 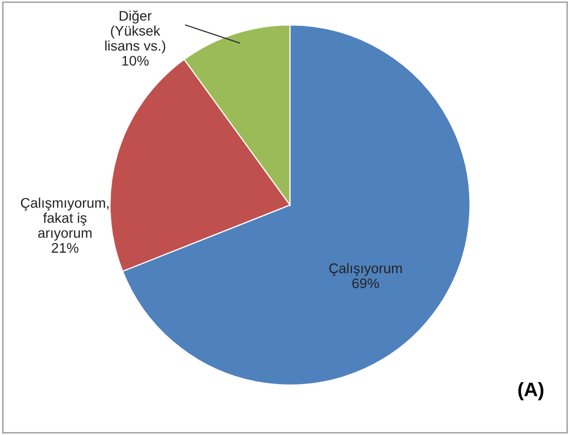 What do you see at coordinates (135, 32) in the screenshot?
I see `slice-label: Diğer (Yüksek lisans vs.)` at bounding box center [135, 32].